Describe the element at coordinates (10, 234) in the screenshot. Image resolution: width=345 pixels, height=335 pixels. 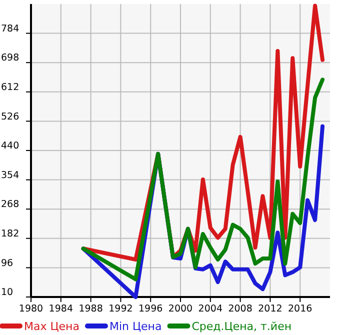
I see `y-tick-label: 182` at that location.